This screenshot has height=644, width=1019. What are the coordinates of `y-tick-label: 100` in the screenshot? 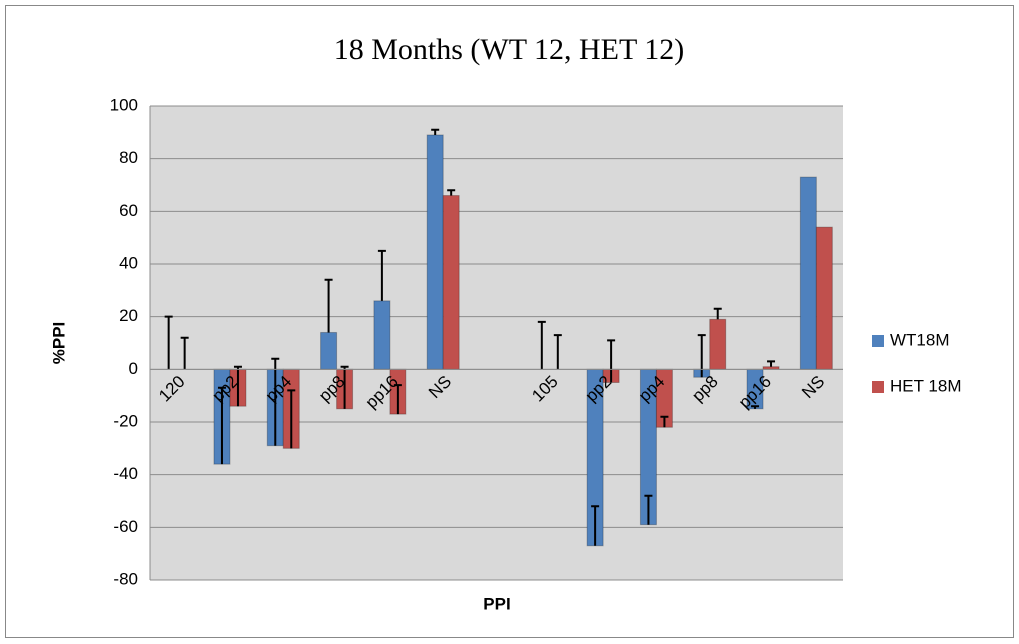 It's located at (124, 104).